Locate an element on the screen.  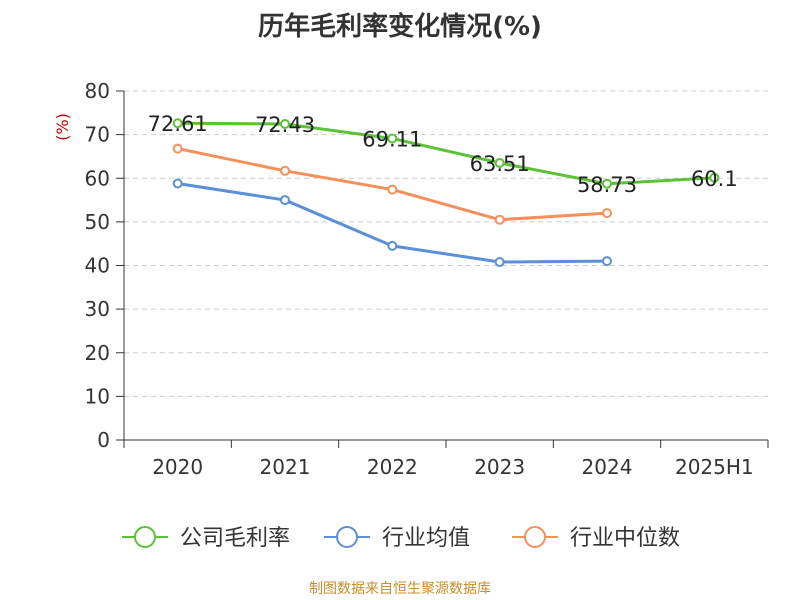
y-tick-label: 10 is located at coordinates (97, 396).